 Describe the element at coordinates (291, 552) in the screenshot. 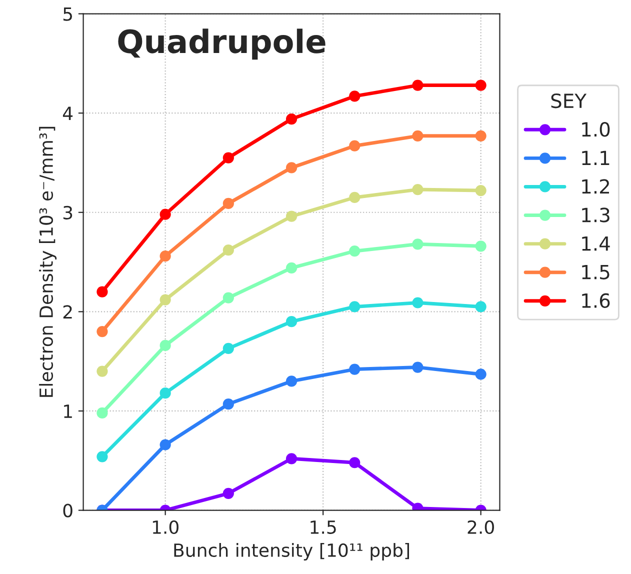

I see `x-axis-title: Bunch intensity [10¹¹ ppb]` at that location.